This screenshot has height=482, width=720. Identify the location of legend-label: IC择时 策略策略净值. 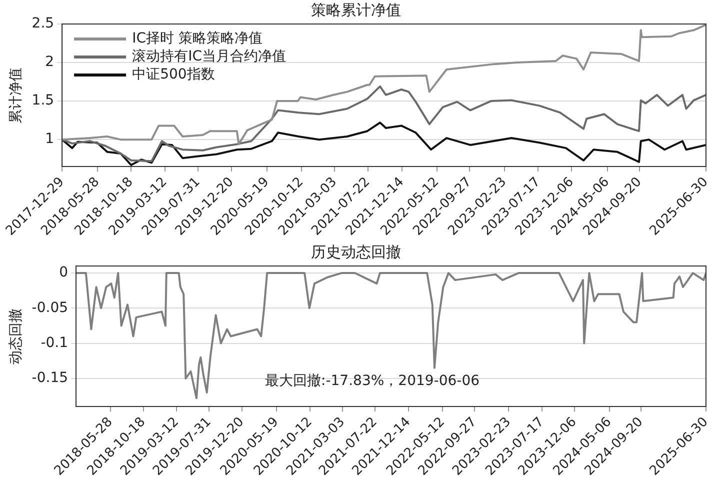
(197, 38).